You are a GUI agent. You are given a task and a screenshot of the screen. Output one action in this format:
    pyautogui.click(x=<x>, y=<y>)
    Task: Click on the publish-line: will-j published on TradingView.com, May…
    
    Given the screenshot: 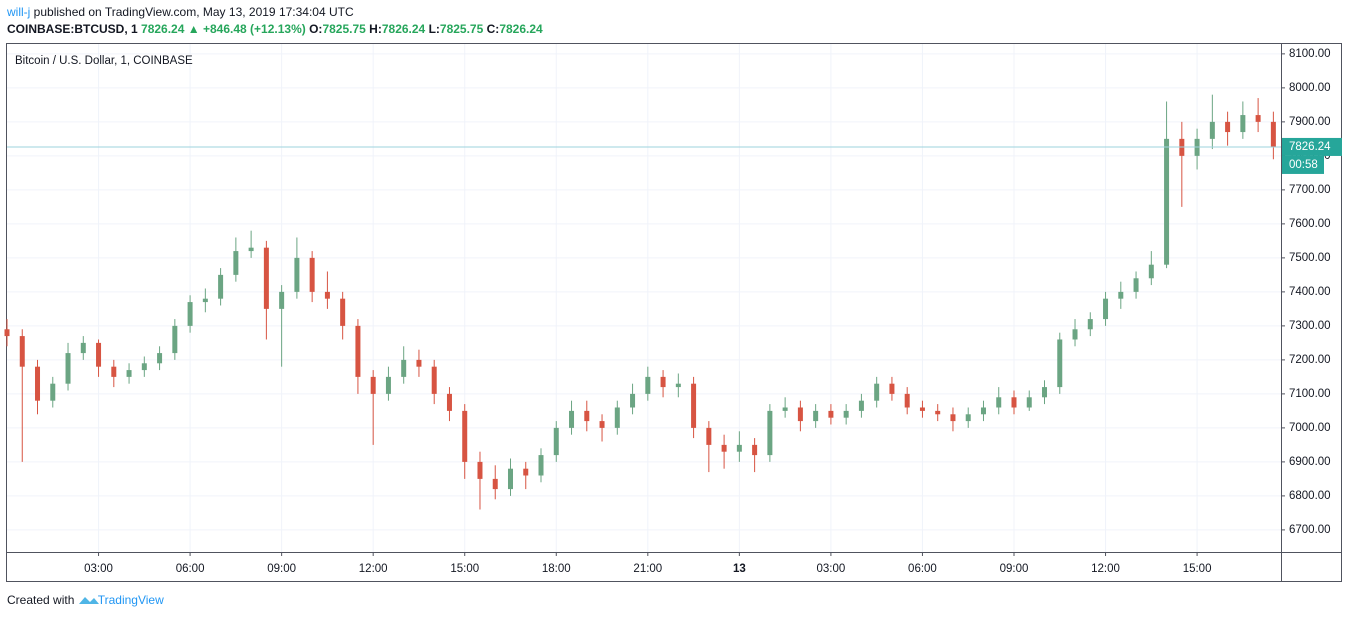 What is the action you would take?
    pyautogui.click(x=180, y=12)
    